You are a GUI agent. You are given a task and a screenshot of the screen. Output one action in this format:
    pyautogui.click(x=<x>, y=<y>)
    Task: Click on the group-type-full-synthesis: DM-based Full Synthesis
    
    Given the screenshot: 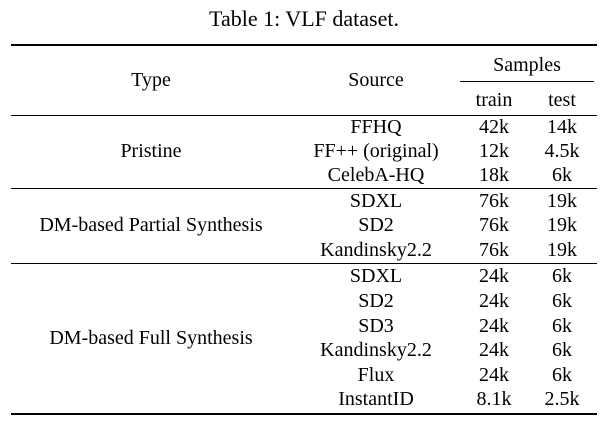 What is the action you would take?
    pyautogui.click(x=151, y=338)
    